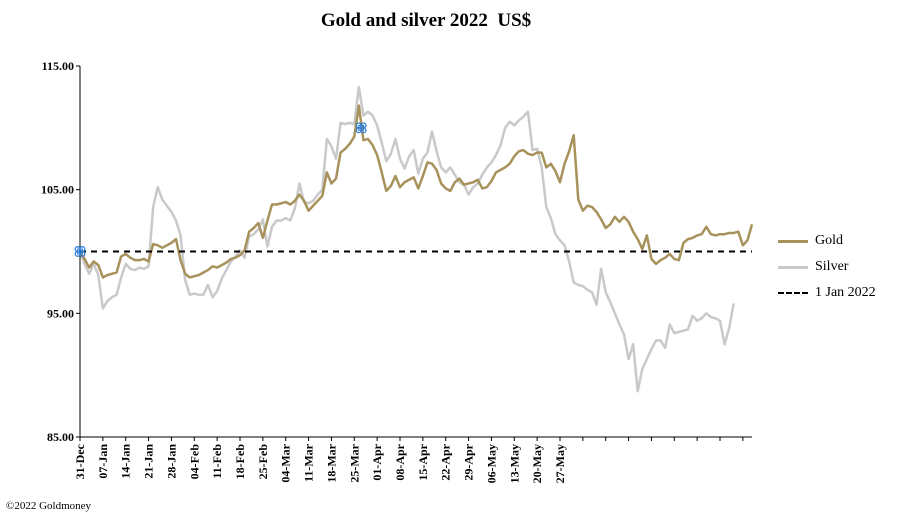 This screenshot has height=524, width=902. Describe the element at coordinates (60, 437) in the screenshot. I see `y-tick-label: 85.00` at that location.